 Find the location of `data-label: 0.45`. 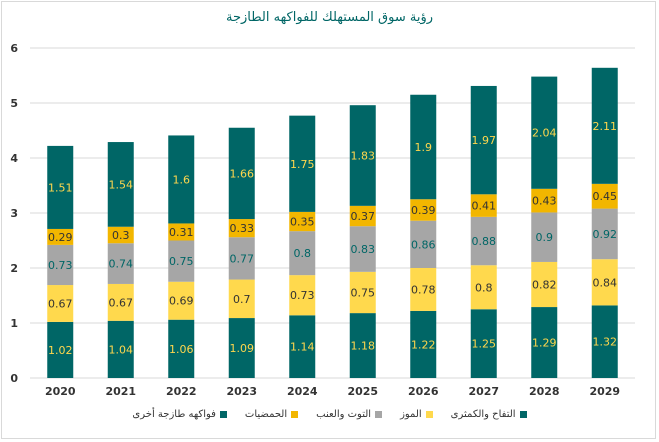

data-label: 0.45 is located at coordinates (605, 196).